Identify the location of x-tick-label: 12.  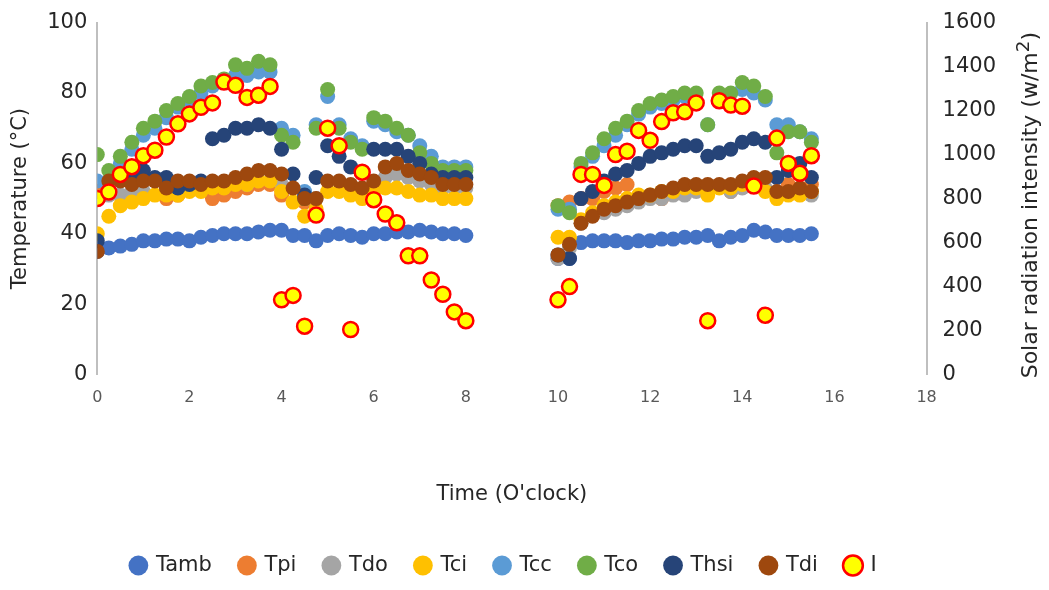
(650, 397).